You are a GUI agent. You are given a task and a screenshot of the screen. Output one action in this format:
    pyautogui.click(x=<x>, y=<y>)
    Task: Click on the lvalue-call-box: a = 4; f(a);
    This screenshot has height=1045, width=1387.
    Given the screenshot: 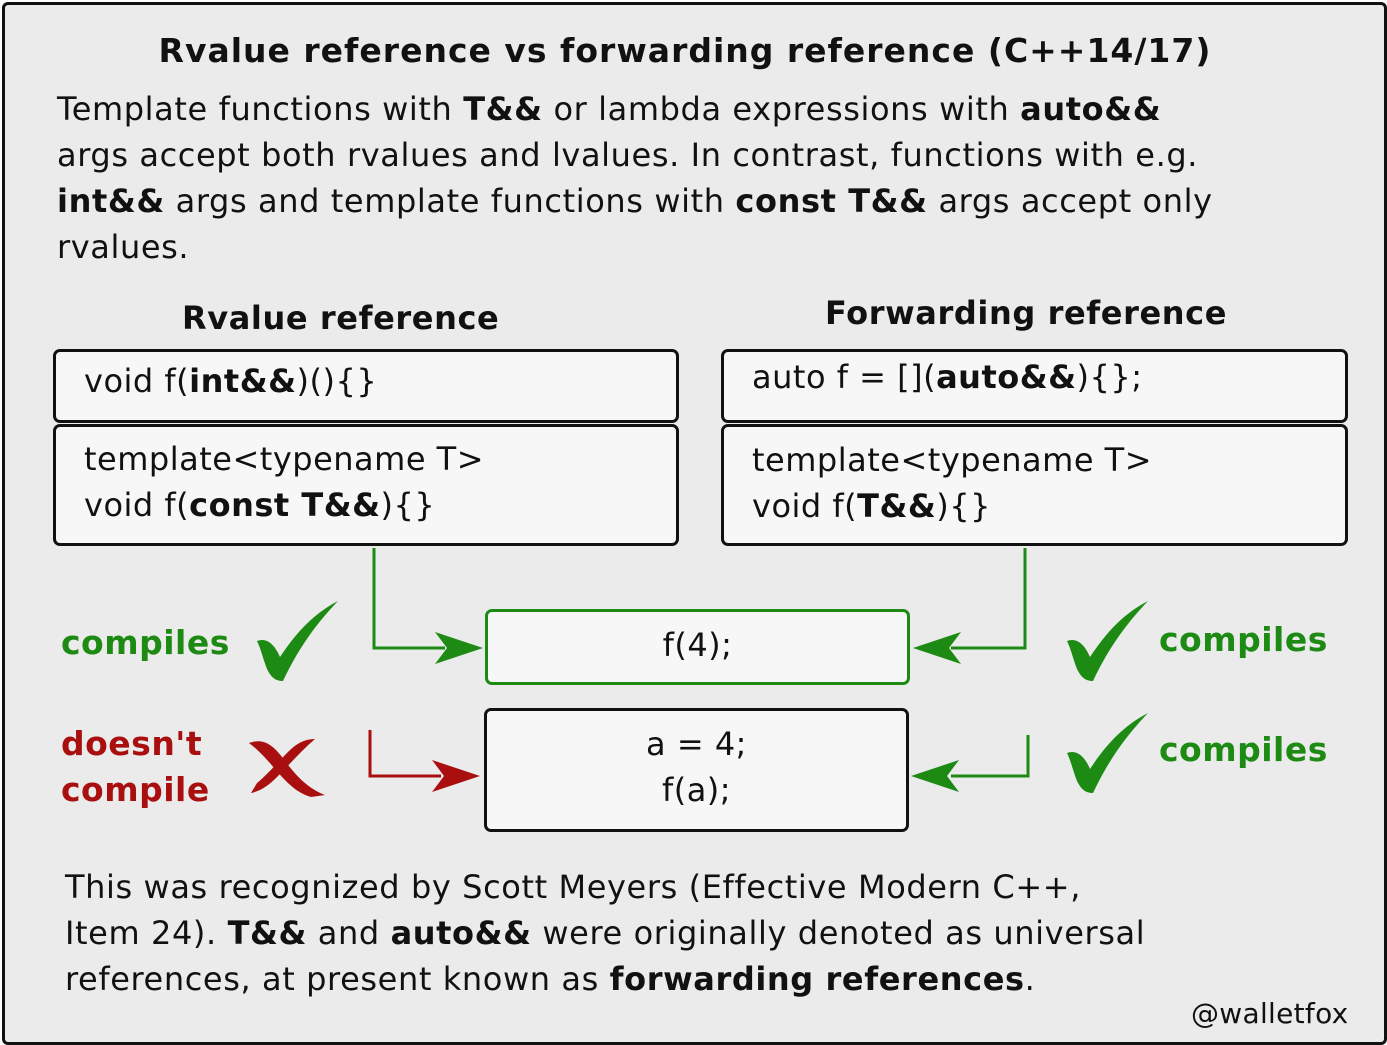 What is the action you would take?
    pyautogui.click(x=696, y=770)
    